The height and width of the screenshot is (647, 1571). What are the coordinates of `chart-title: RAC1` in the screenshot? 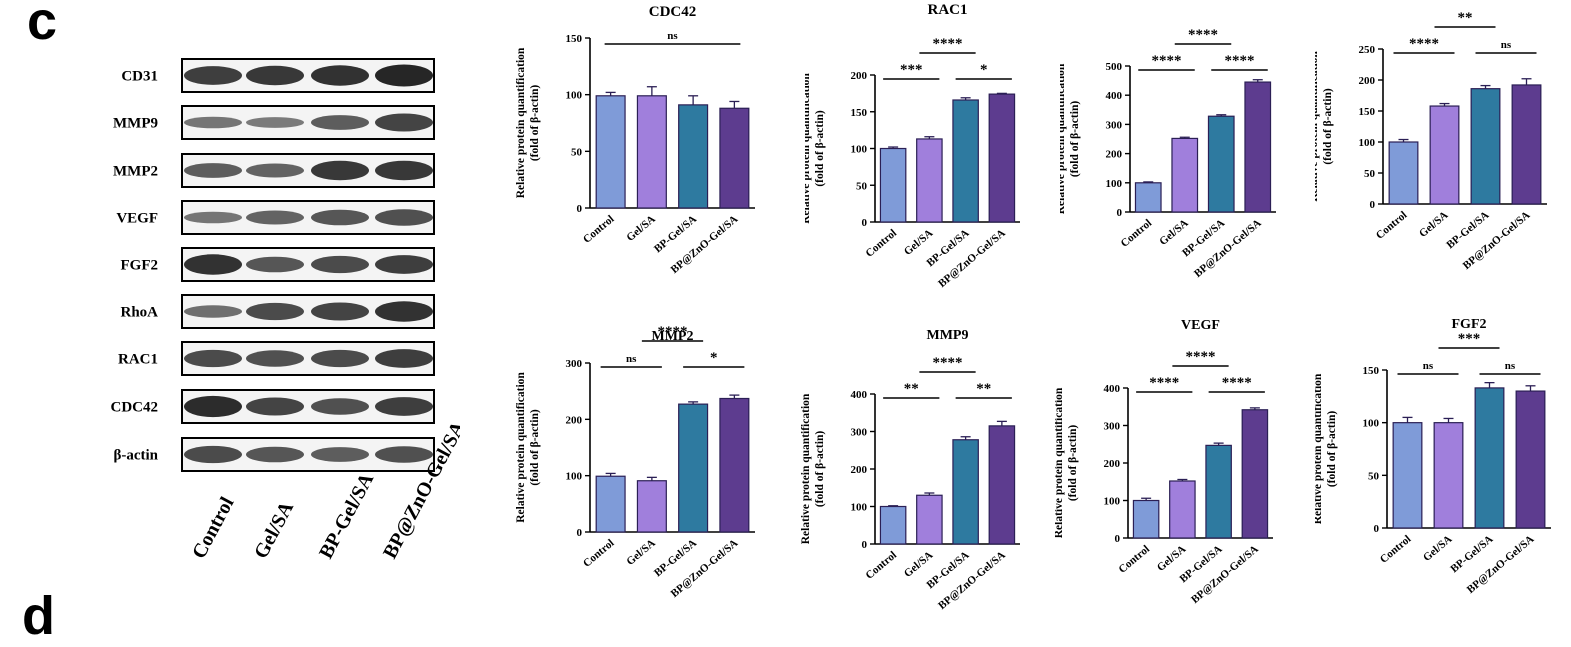 It's located at (948, 10).